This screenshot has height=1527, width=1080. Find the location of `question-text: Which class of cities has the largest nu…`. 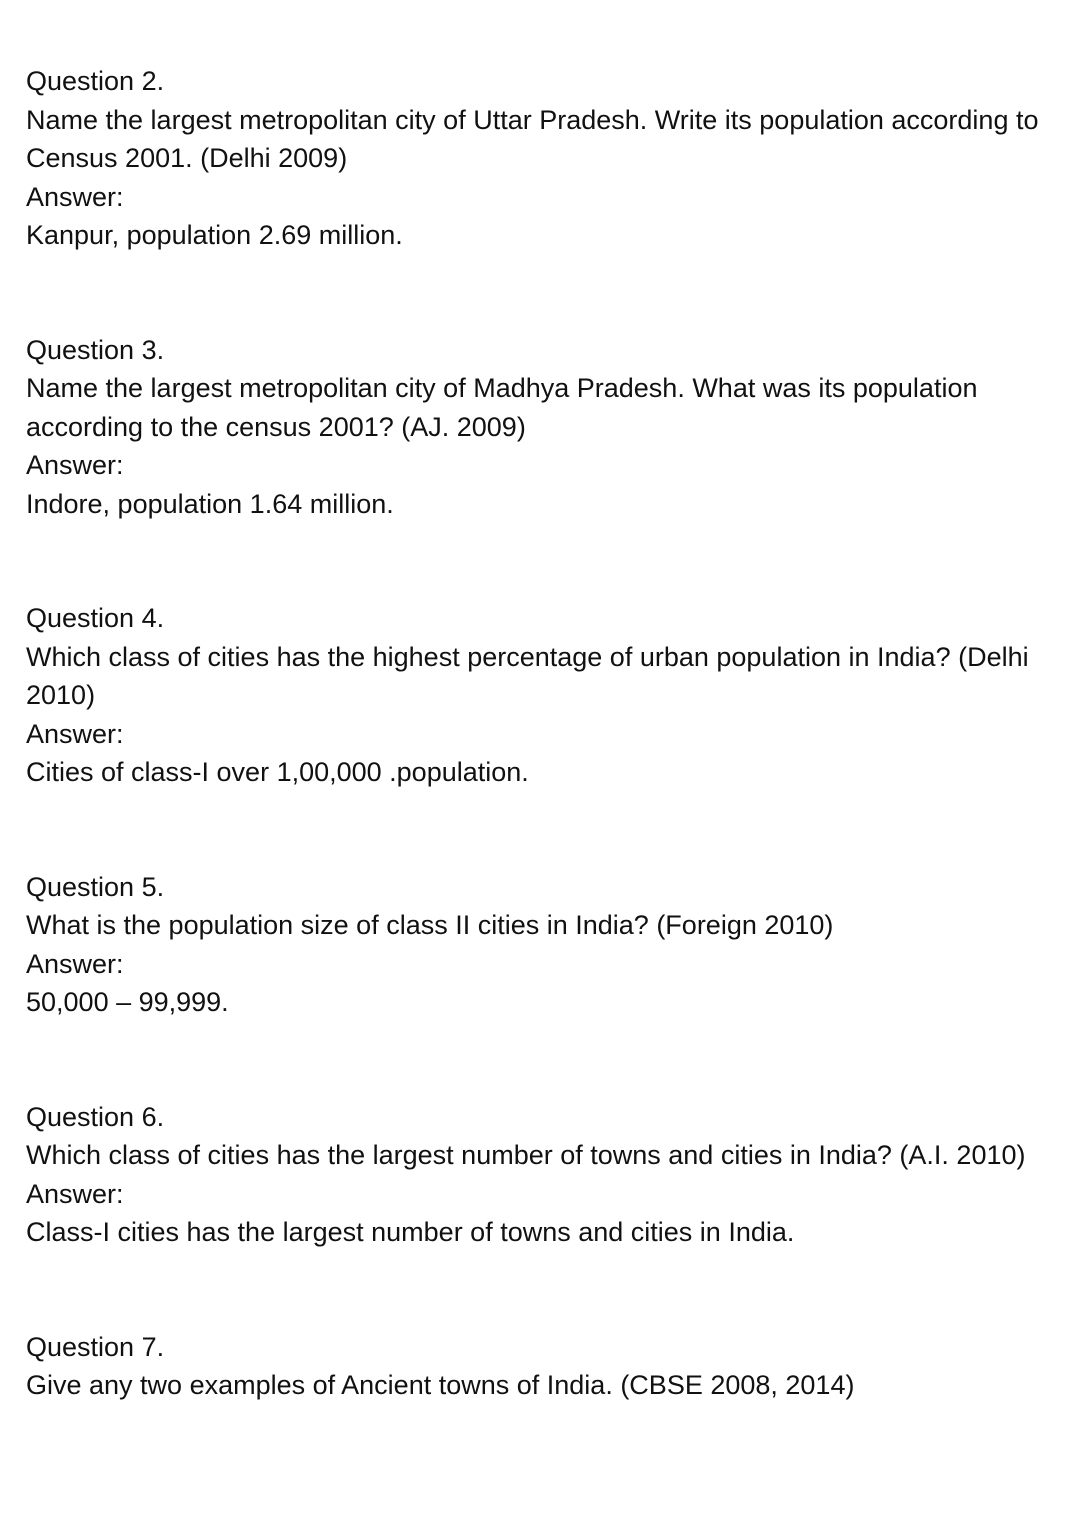

question-text: Which class of cities has the largest nu… is located at coordinates (526, 1155).